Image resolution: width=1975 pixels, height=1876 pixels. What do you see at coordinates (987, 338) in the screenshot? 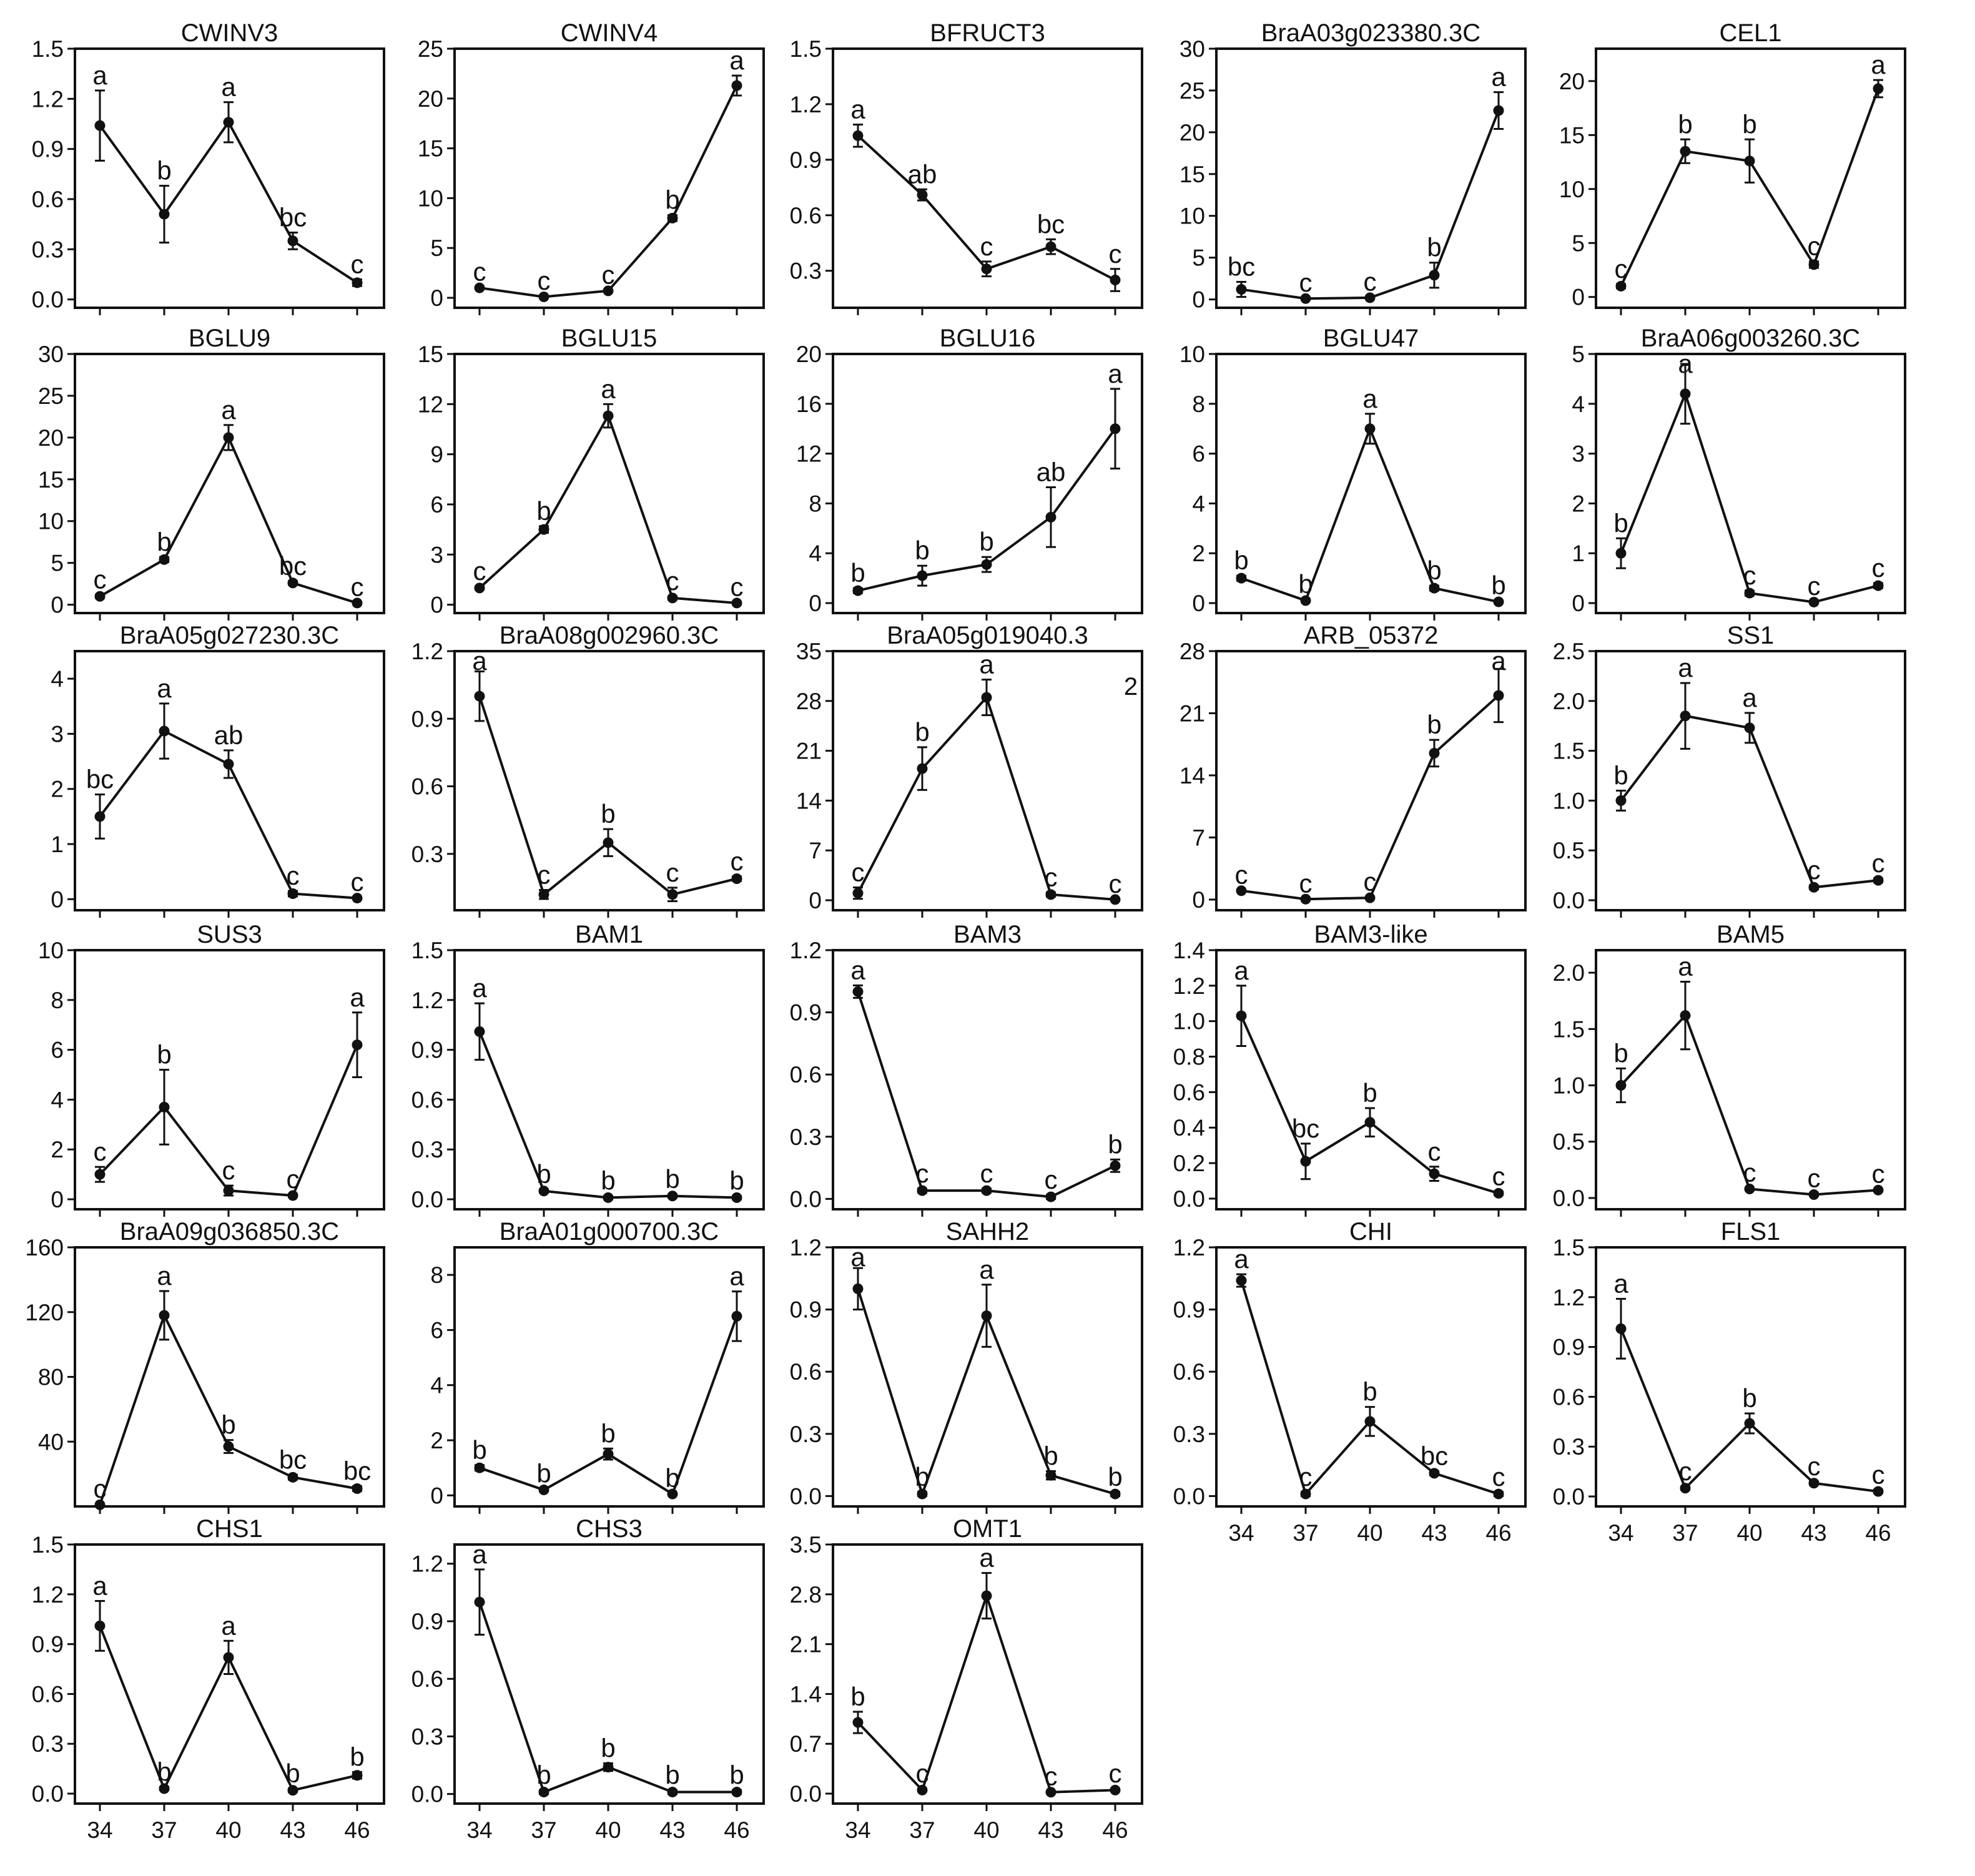
I see `panel-title: BGLU16` at bounding box center [987, 338].